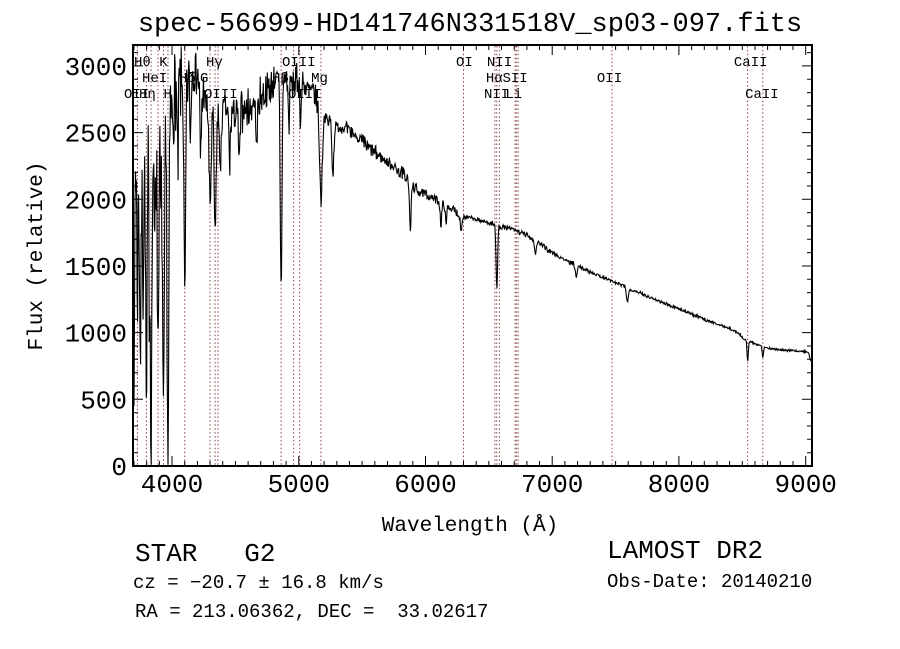  What do you see at coordinates (299, 485) in the screenshot?
I see `x-tick-label: 5000` at bounding box center [299, 485].